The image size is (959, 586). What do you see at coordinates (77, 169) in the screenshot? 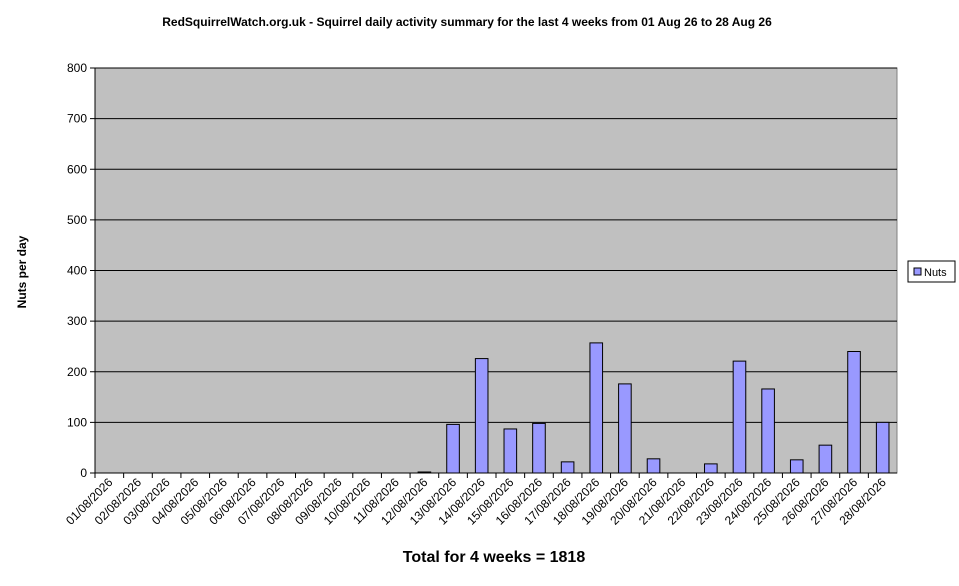
I see `y-tick-label: 600` at bounding box center [77, 169].